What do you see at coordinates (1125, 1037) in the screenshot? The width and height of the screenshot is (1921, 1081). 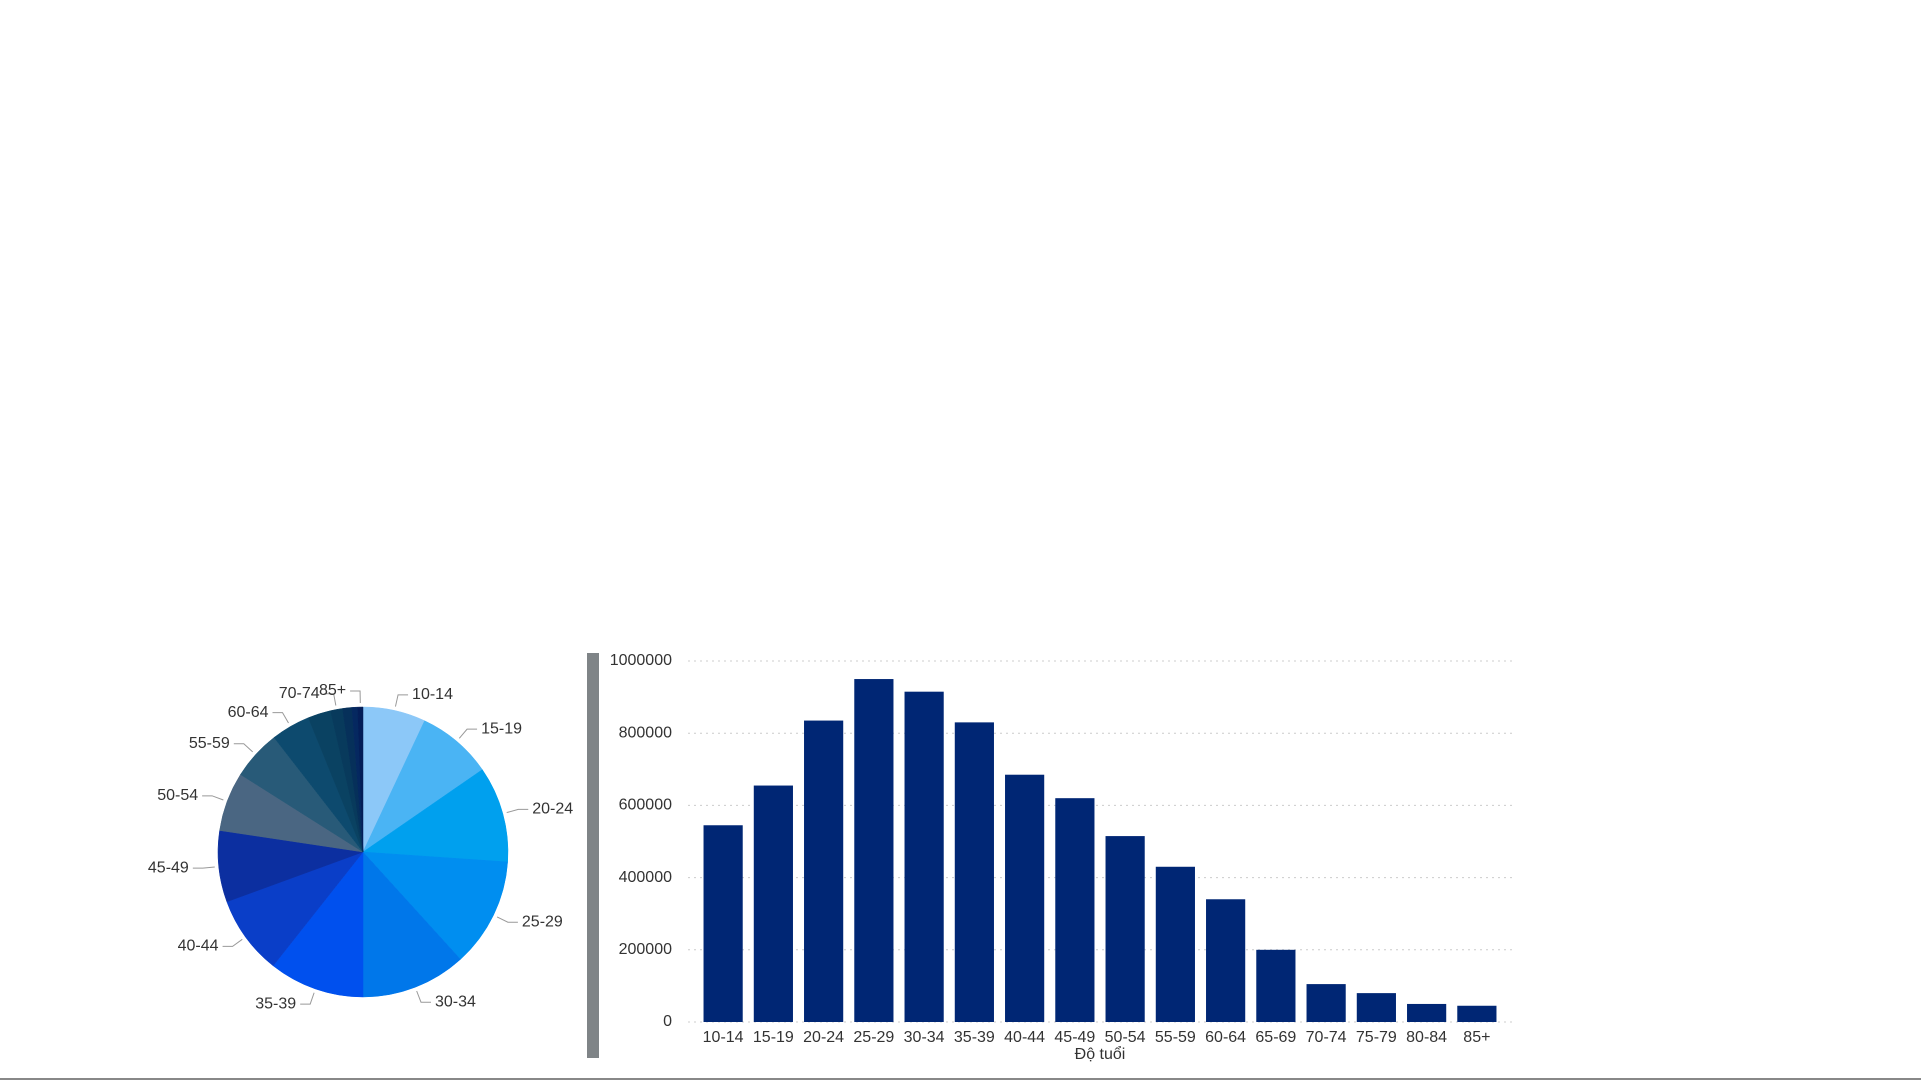 I see `x-tick-label: 50-54` at bounding box center [1125, 1037].